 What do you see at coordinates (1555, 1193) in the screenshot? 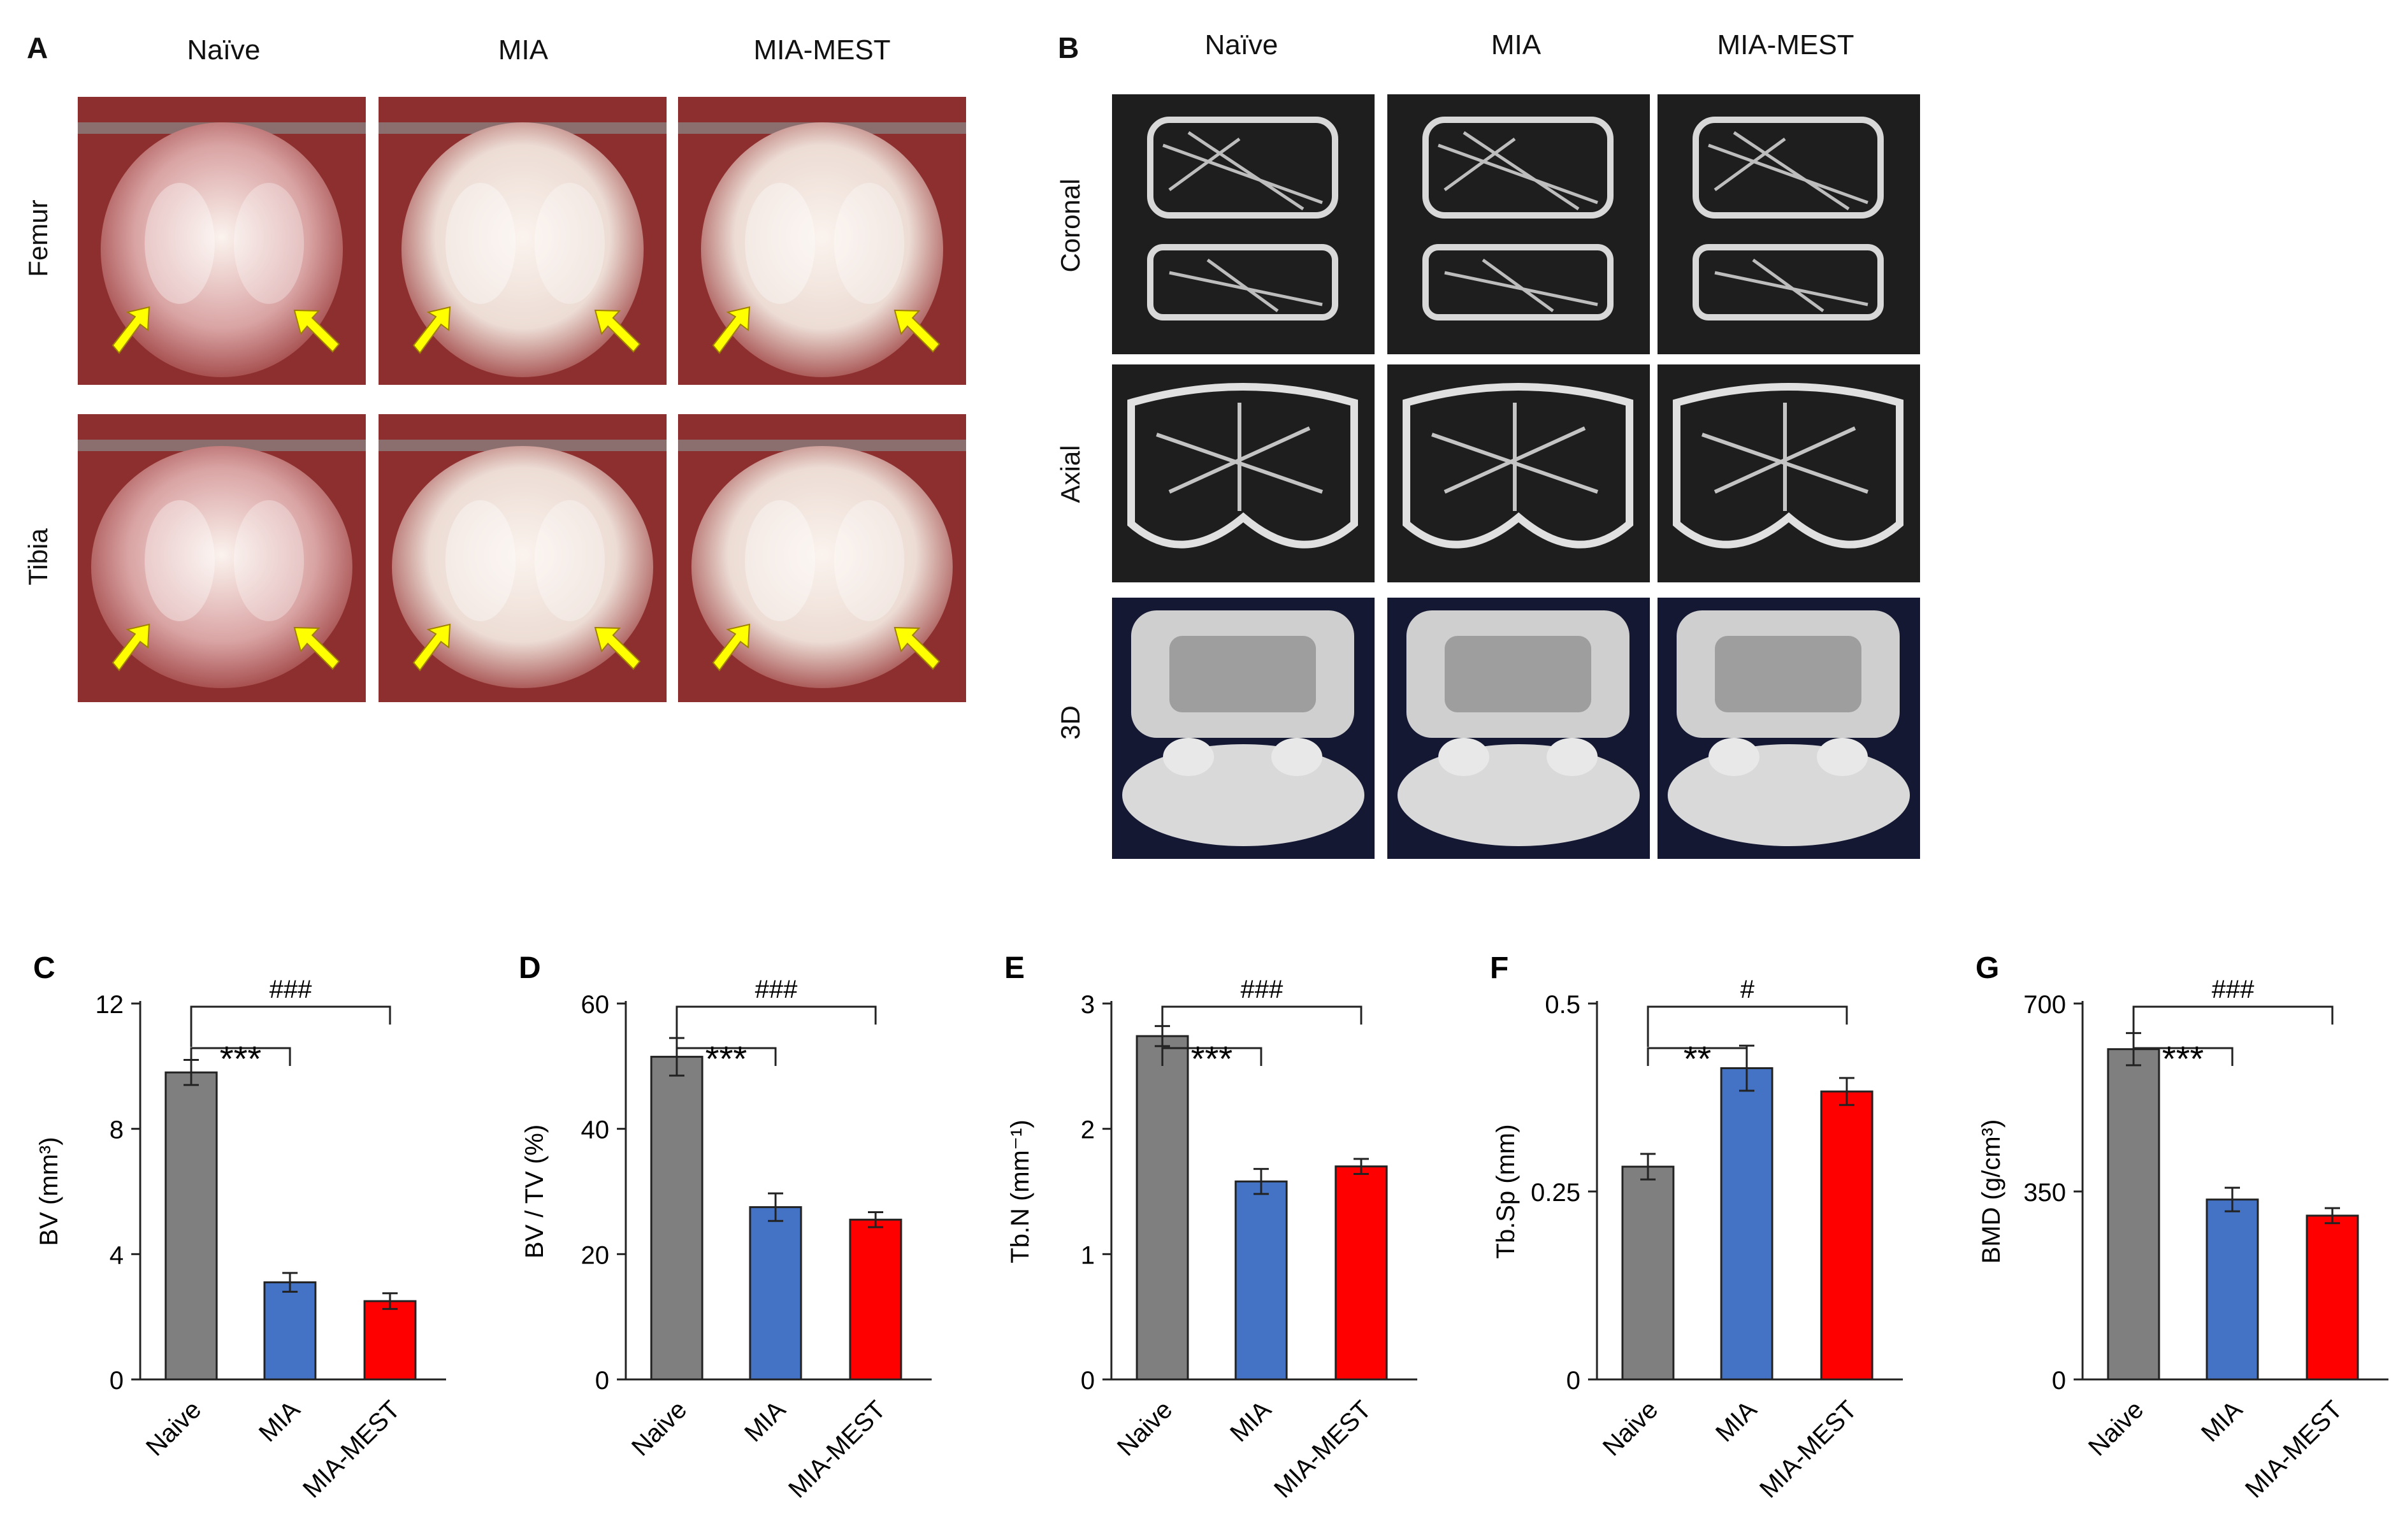
I see `y-tick-label: 0.25` at bounding box center [1555, 1193].